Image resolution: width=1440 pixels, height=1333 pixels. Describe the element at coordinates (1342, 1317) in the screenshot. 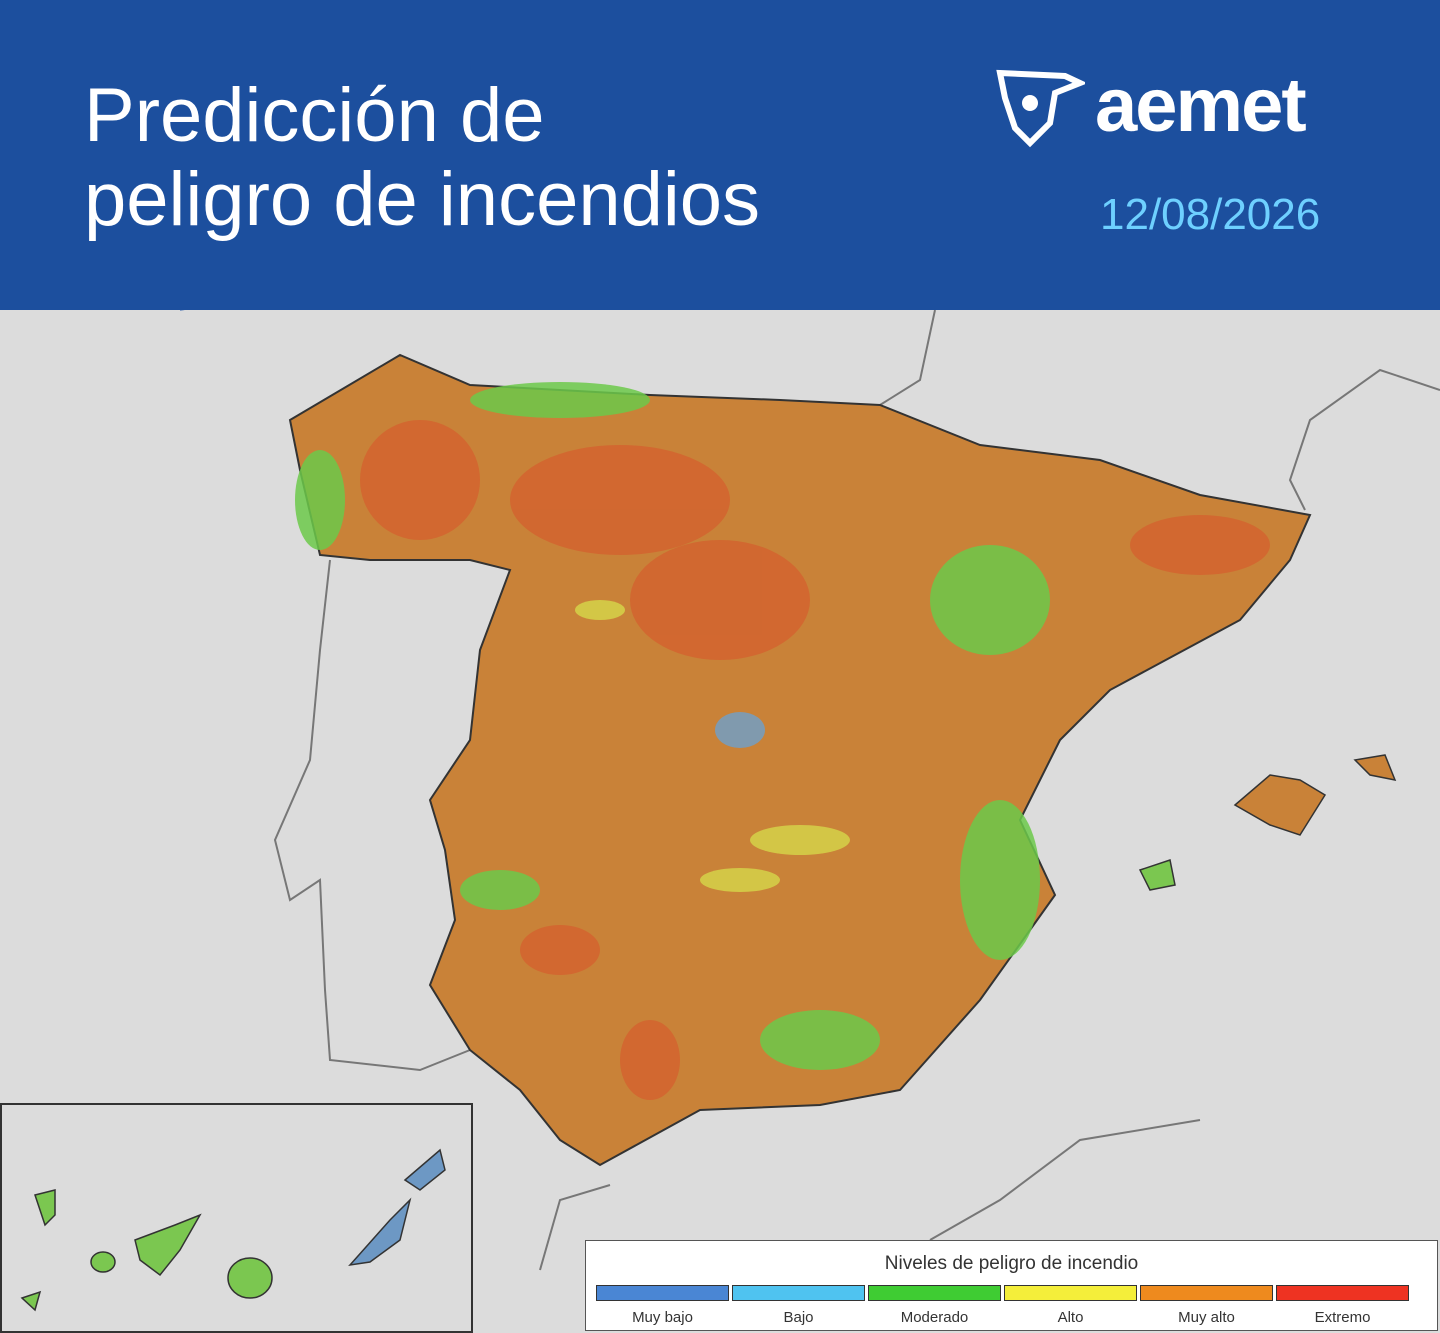

I see `legend-label: Extremo` at that location.